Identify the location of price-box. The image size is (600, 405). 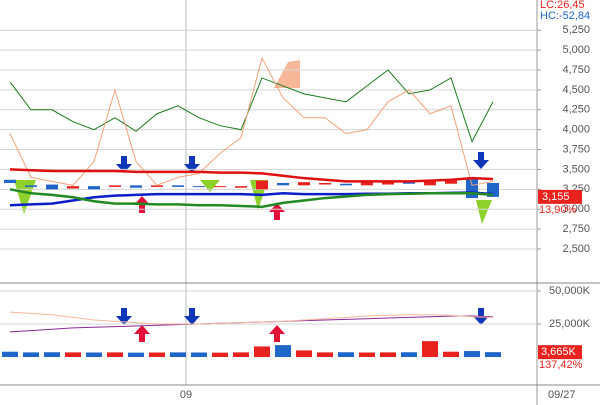
(560, 196).